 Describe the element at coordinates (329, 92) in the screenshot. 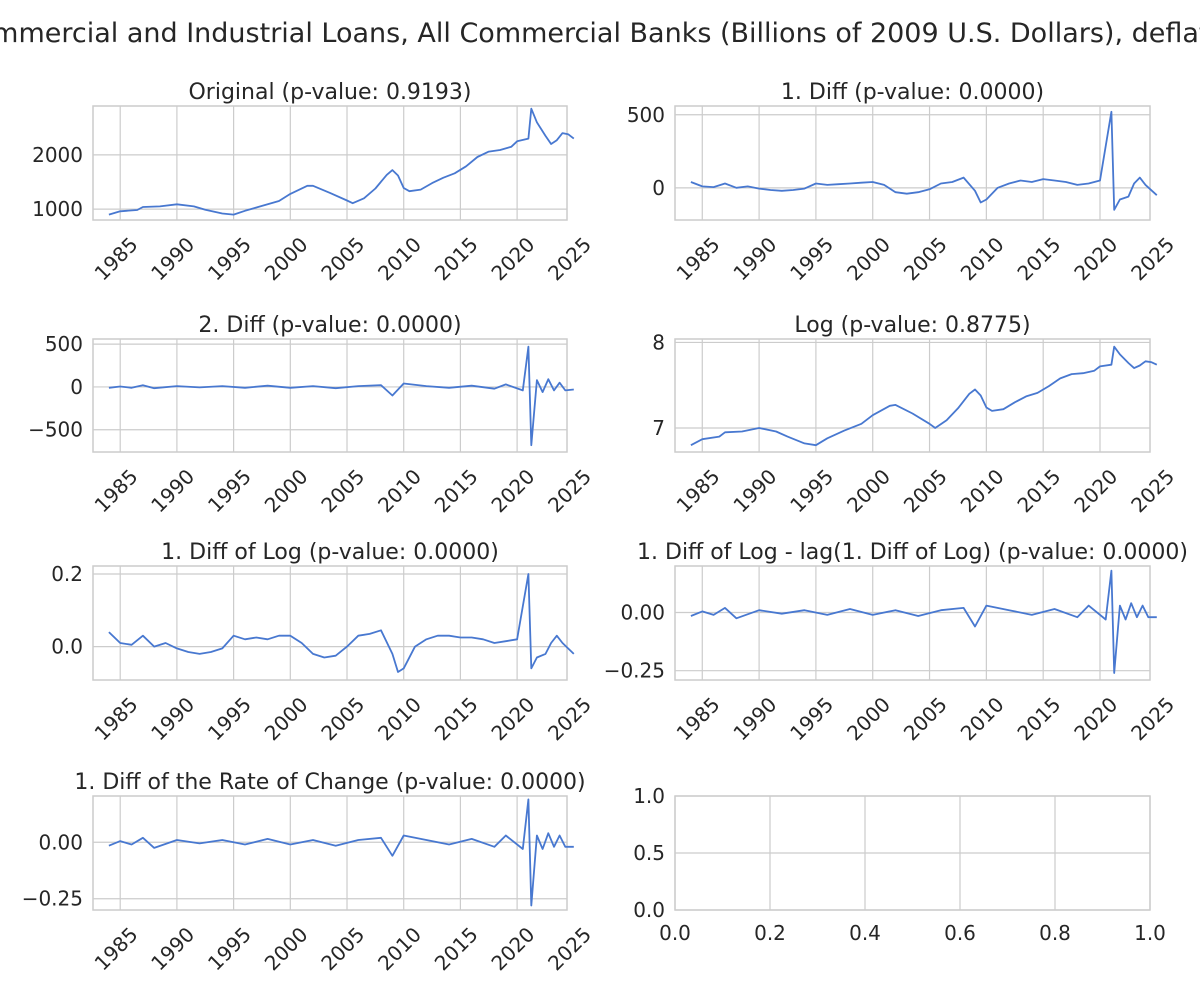

I see `subplot-title: Original (p-value: 0.9193)` at that location.